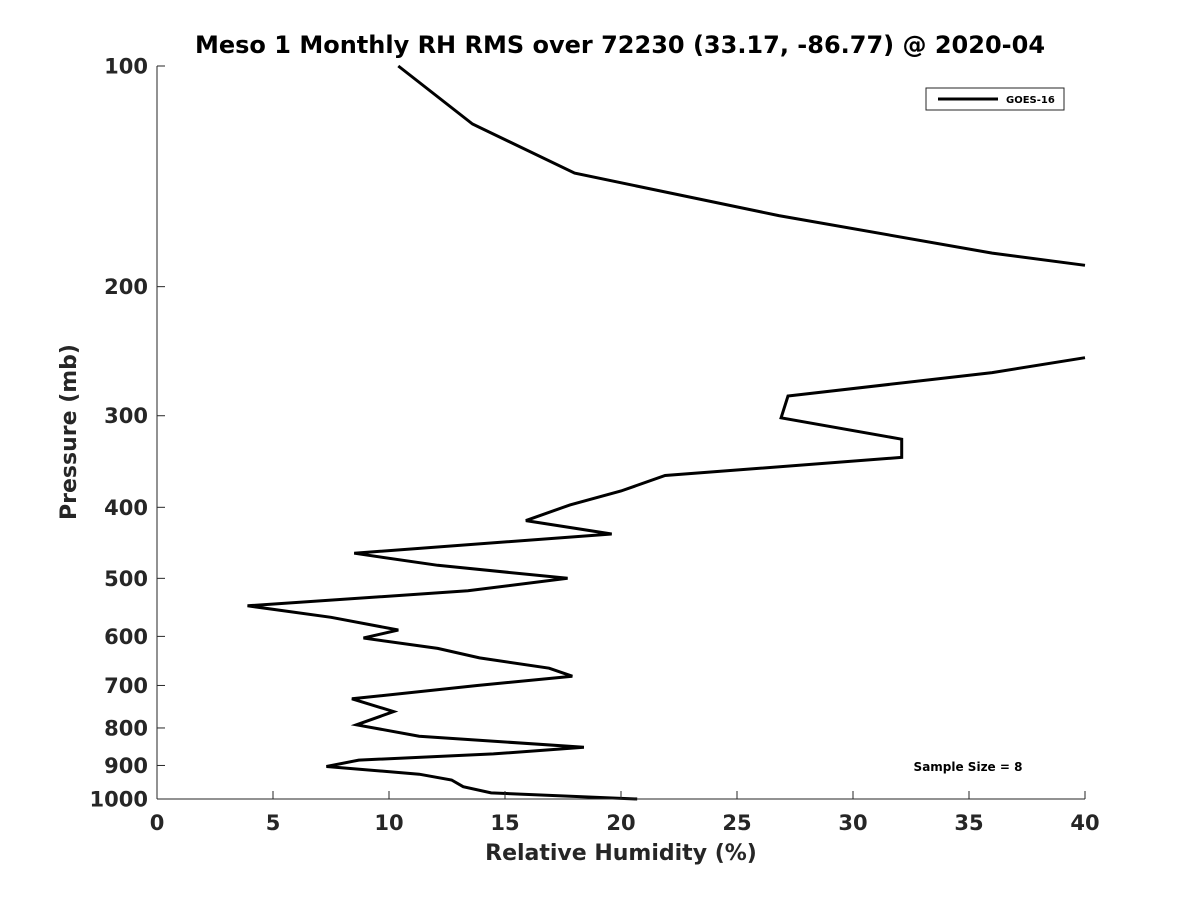  Describe the element at coordinates (273, 823) in the screenshot. I see `x-tick-label-5: 5` at that location.